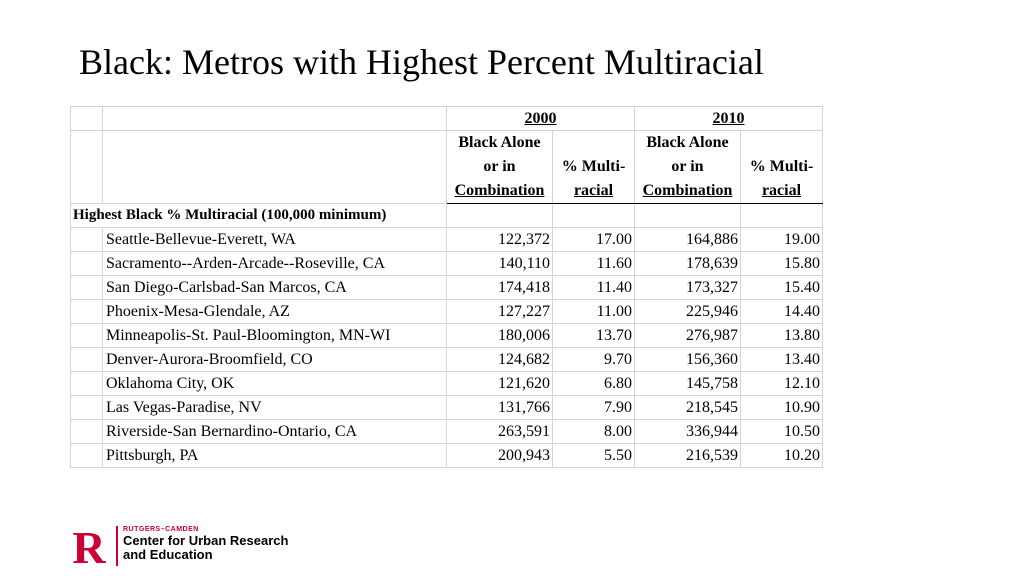  What do you see at coordinates (274, 407) in the screenshot?
I see `metro-name: Las Vegas-Paradise, NV` at bounding box center [274, 407].